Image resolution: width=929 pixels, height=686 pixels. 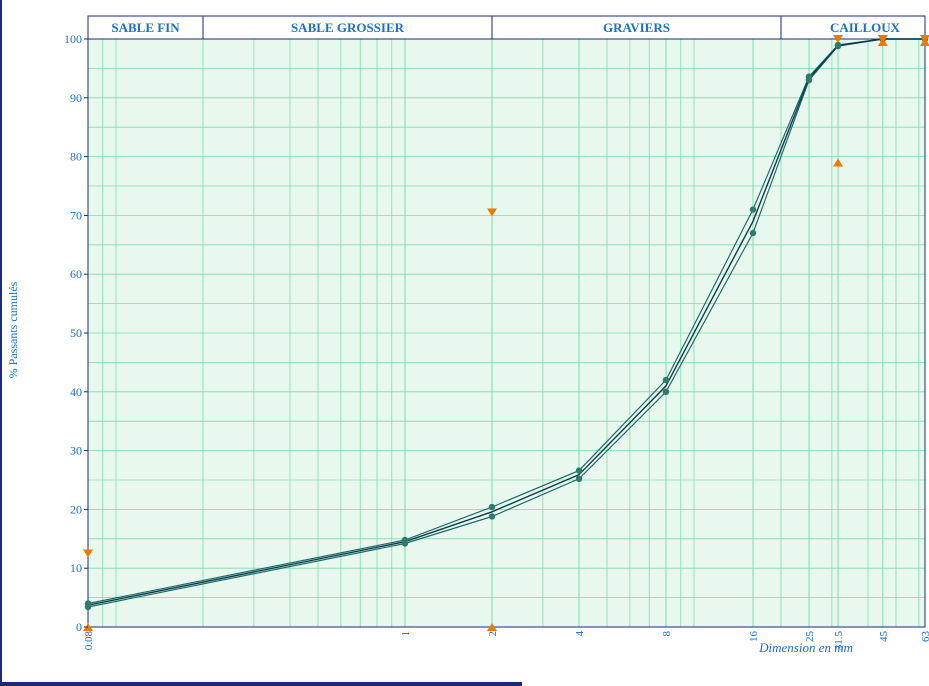 What do you see at coordinates (73, 39) in the screenshot?
I see `y-tick-label: 100` at bounding box center [73, 39].